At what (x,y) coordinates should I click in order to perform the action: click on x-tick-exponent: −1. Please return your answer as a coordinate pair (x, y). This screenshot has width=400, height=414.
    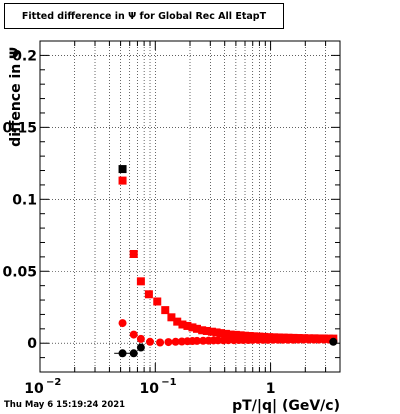
    Looking at the image, I should click on (168, 382).